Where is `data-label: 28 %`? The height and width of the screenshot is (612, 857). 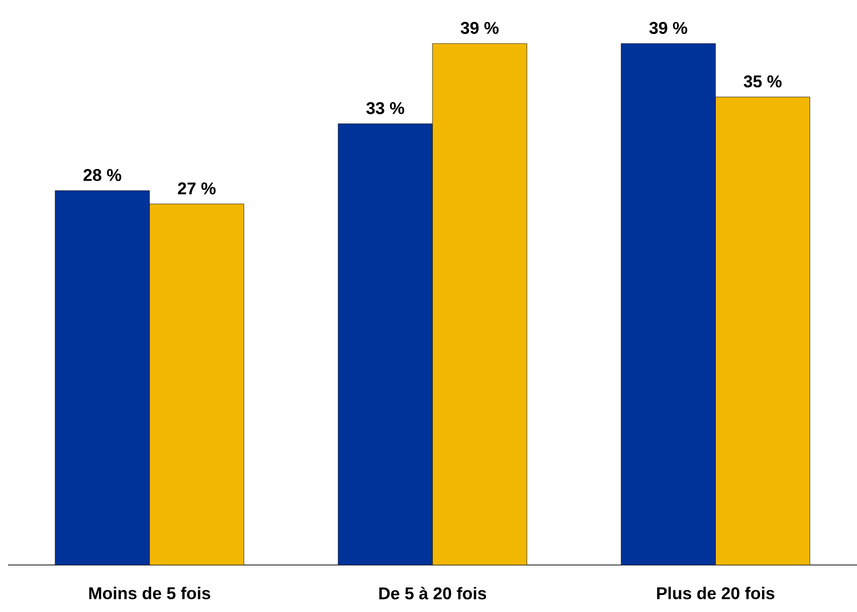 data-label: 28 % is located at coordinates (103, 175).